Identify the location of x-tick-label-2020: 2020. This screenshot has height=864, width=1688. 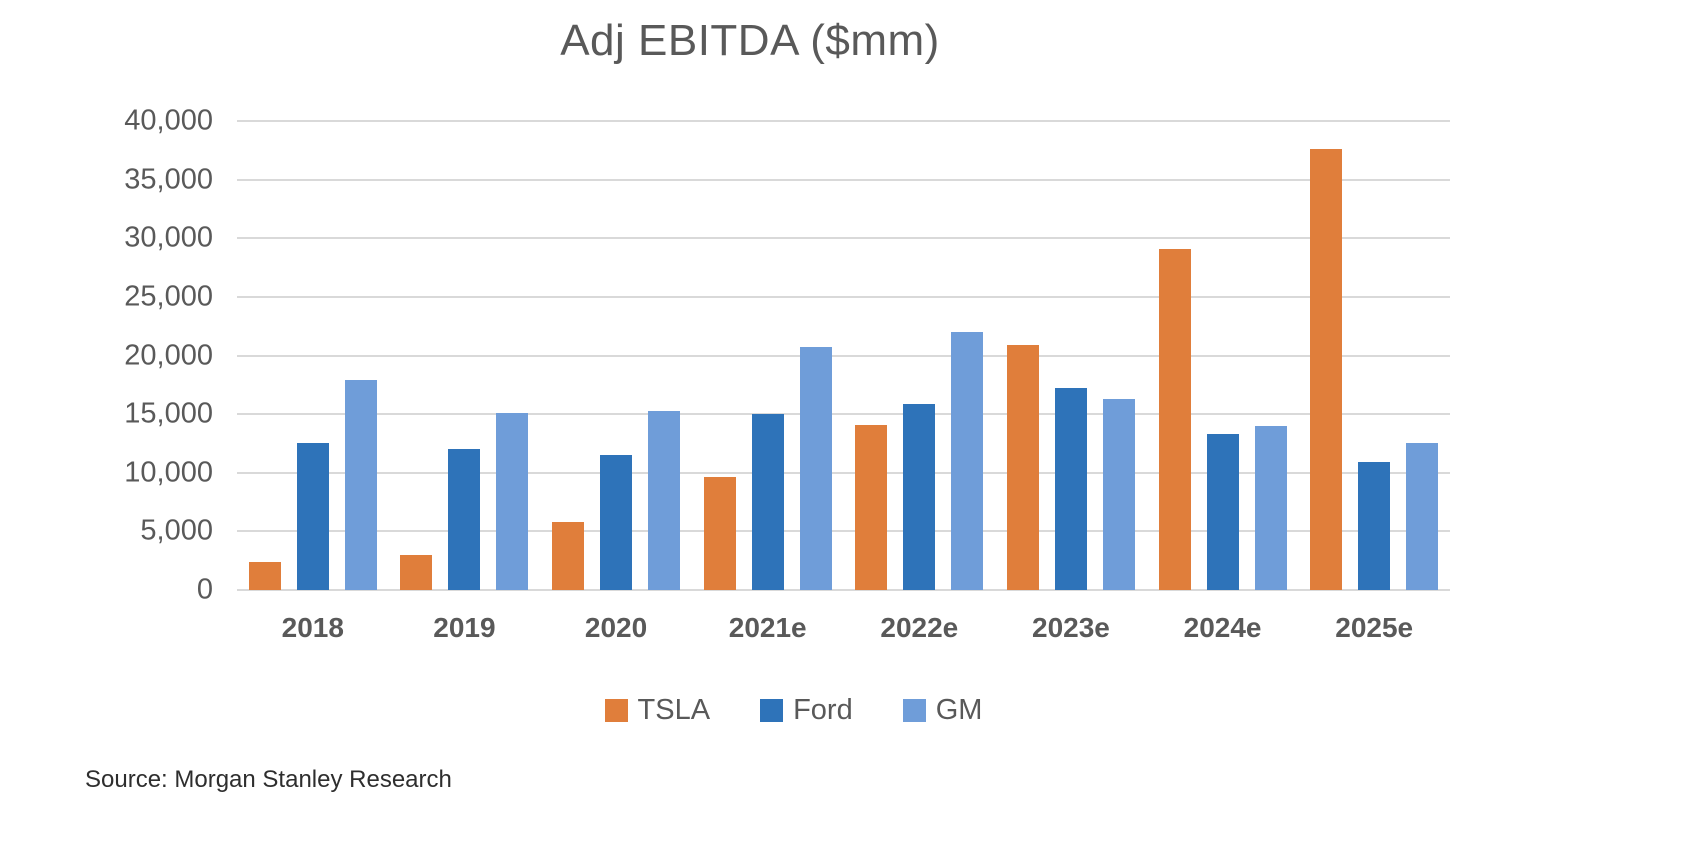
(616, 627).